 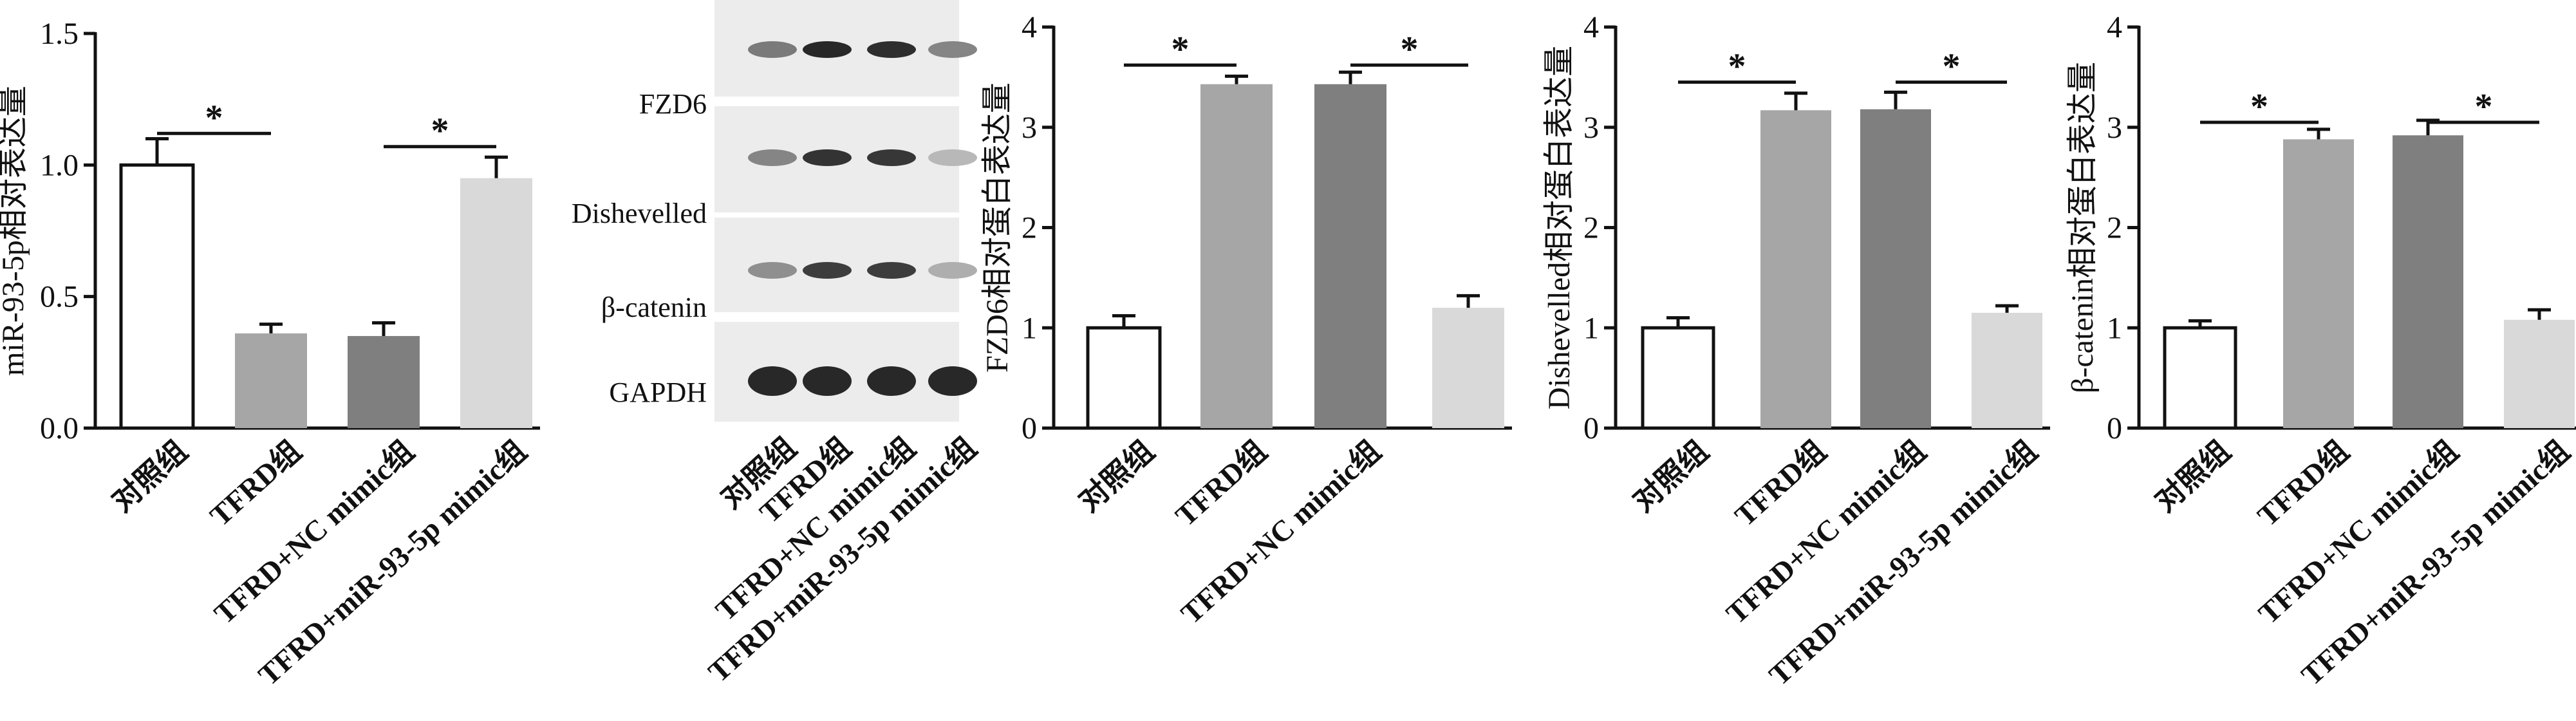 What do you see at coordinates (2083, 227) in the screenshot?
I see `y-axis-title: β-catenin相对蛋白表达量` at bounding box center [2083, 227].